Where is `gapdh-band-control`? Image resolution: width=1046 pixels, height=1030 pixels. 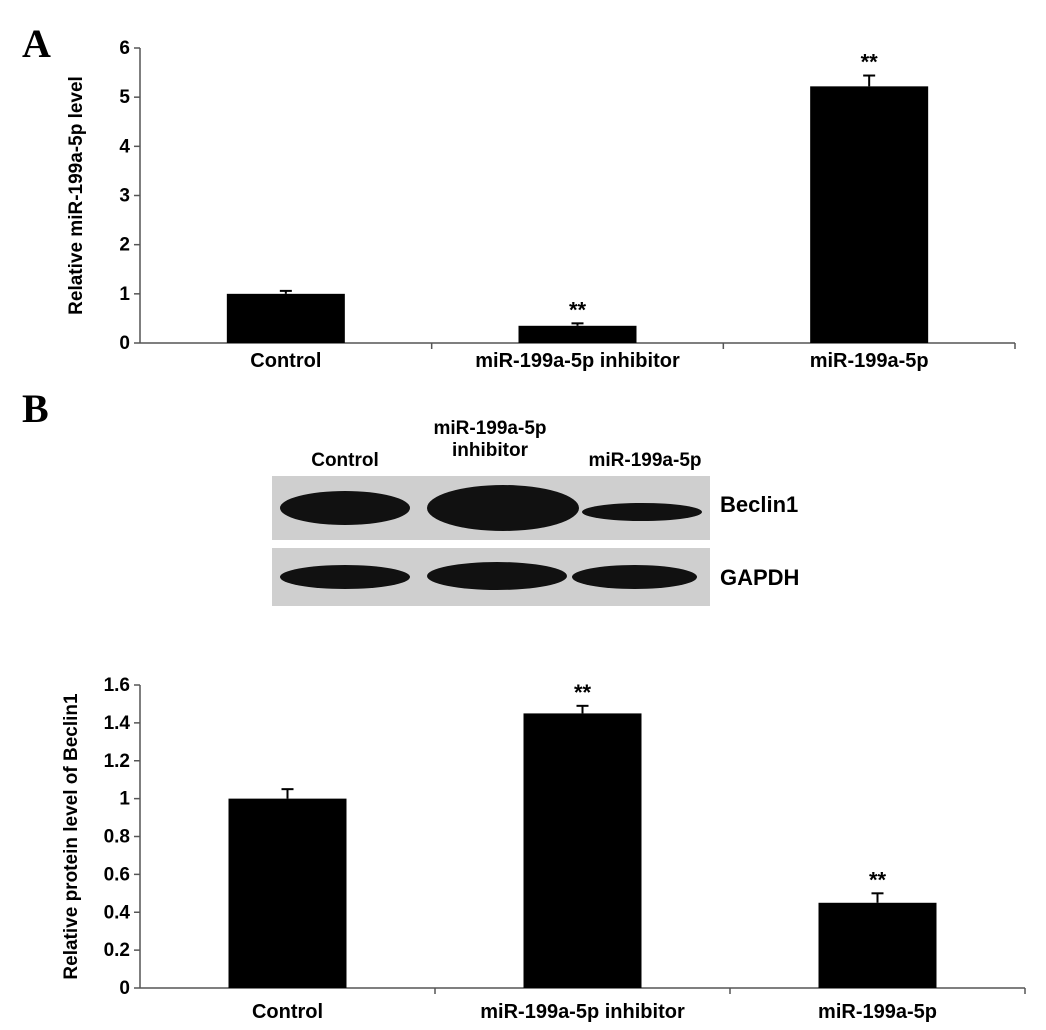 gapdh-band-control is located at coordinates (345, 577).